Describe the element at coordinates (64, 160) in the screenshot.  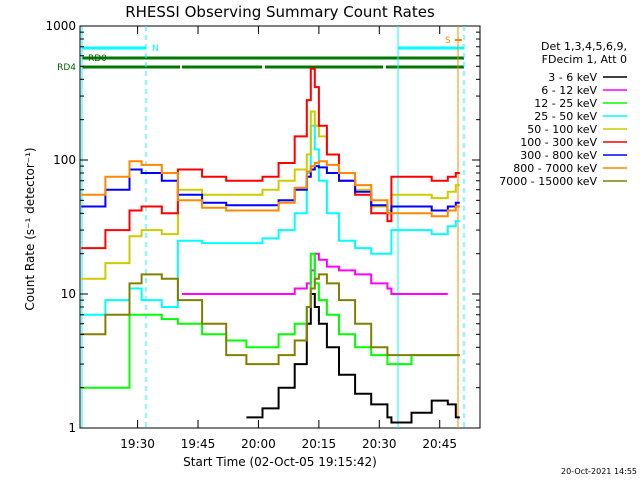
I see `y-tick-label: 100` at that location.